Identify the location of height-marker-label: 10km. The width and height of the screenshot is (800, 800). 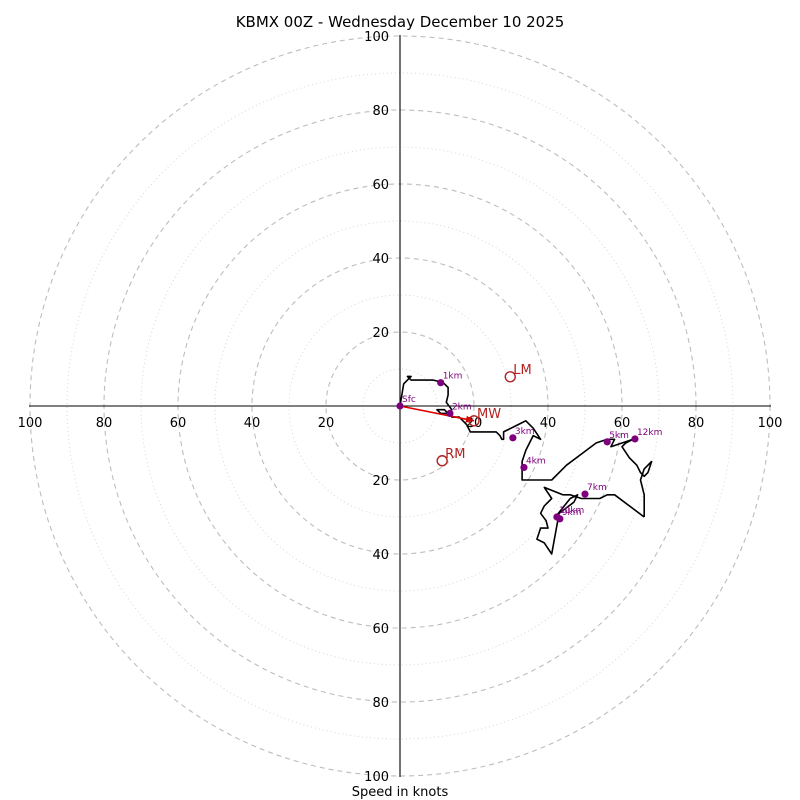
(571, 511).